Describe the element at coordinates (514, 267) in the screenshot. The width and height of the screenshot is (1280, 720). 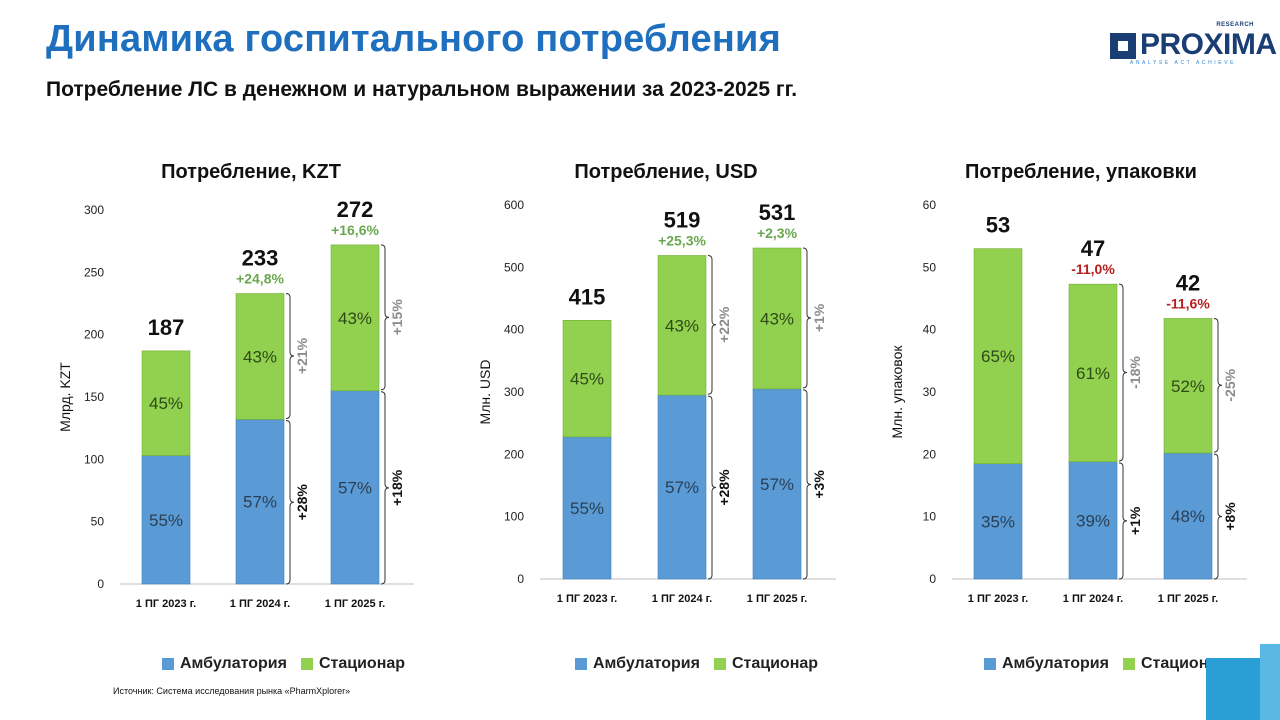
I see `y-tick-label: 500` at that location.